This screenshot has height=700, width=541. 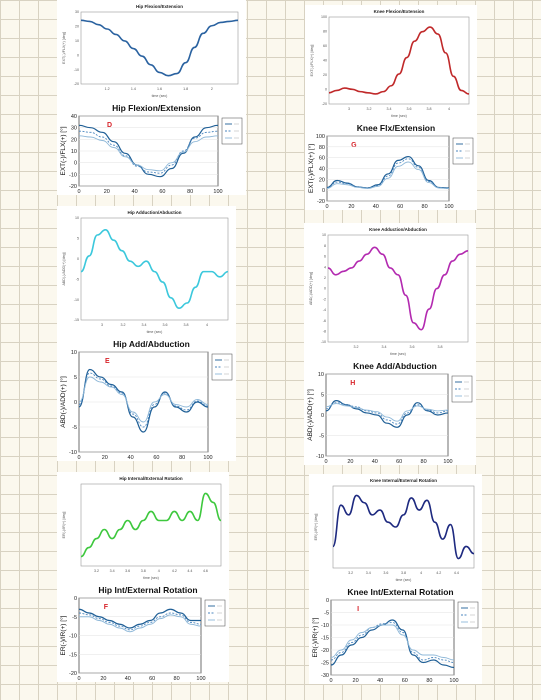 What do you see at coordinates (325, 32) in the screenshot?
I see `y-tick-label: 80` at bounding box center [325, 32].